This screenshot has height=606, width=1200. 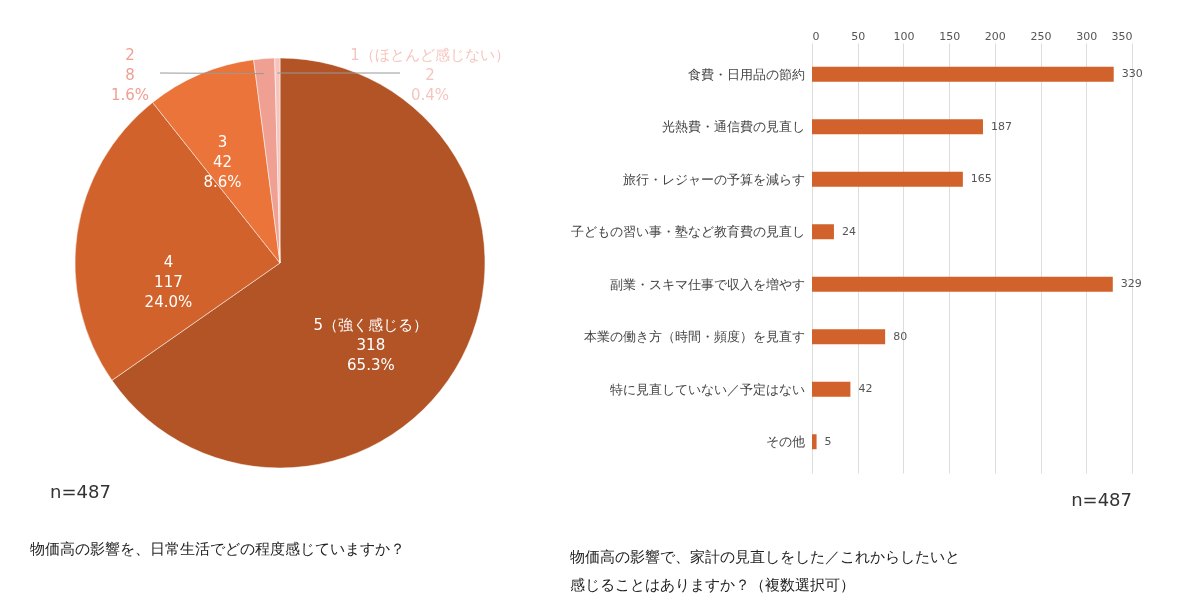 I want to click on y-tick-label: 旅行・レジャーの予算を減らす, so click(x=713, y=179).